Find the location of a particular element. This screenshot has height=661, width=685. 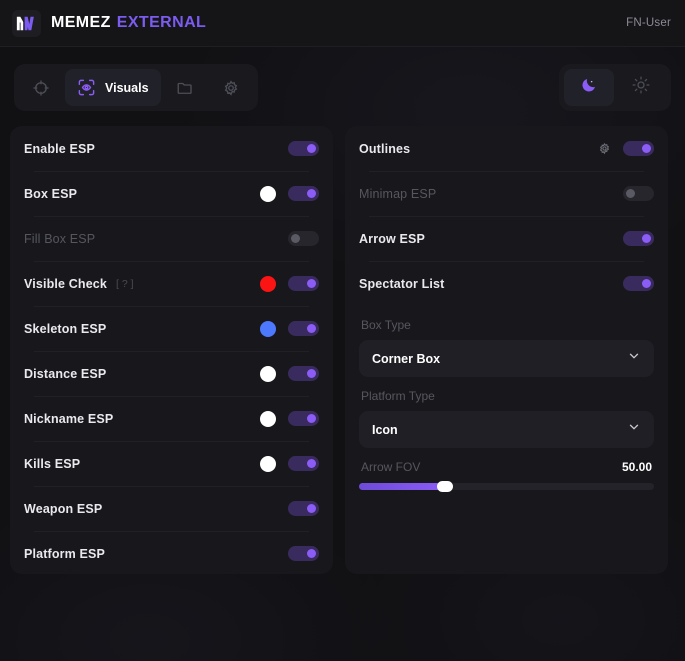

platform-type-value: Icon is located at coordinates (385, 429).